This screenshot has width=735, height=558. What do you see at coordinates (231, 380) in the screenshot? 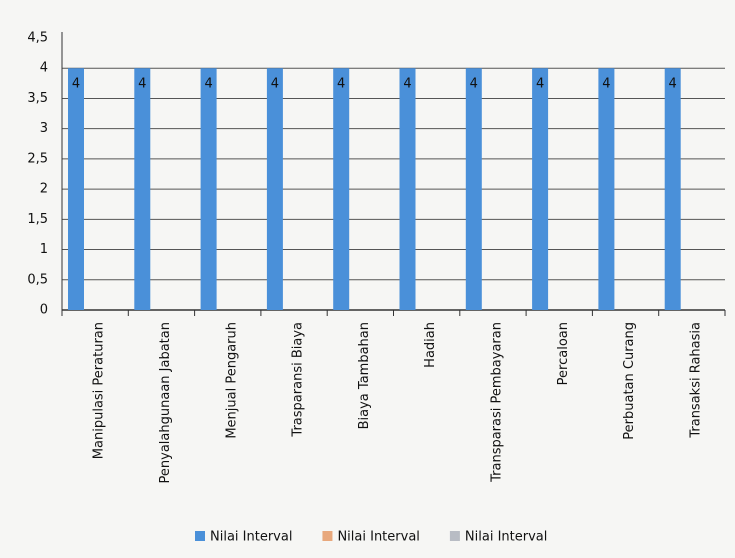
I see `x-tick-label: Menjual Pengaruh` at bounding box center [231, 380].